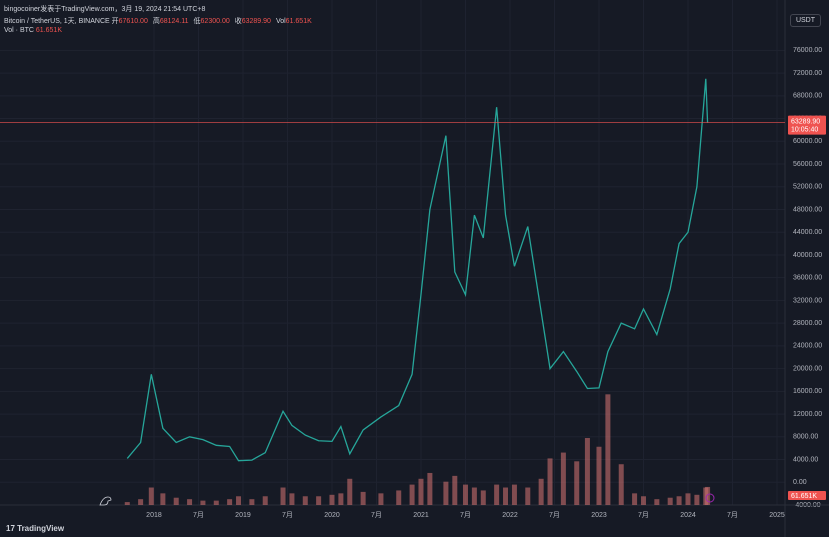 The height and width of the screenshot is (537, 829). Describe the element at coordinates (807, 141) in the screenshot. I see `y-tick-label: 60000.00` at that location.